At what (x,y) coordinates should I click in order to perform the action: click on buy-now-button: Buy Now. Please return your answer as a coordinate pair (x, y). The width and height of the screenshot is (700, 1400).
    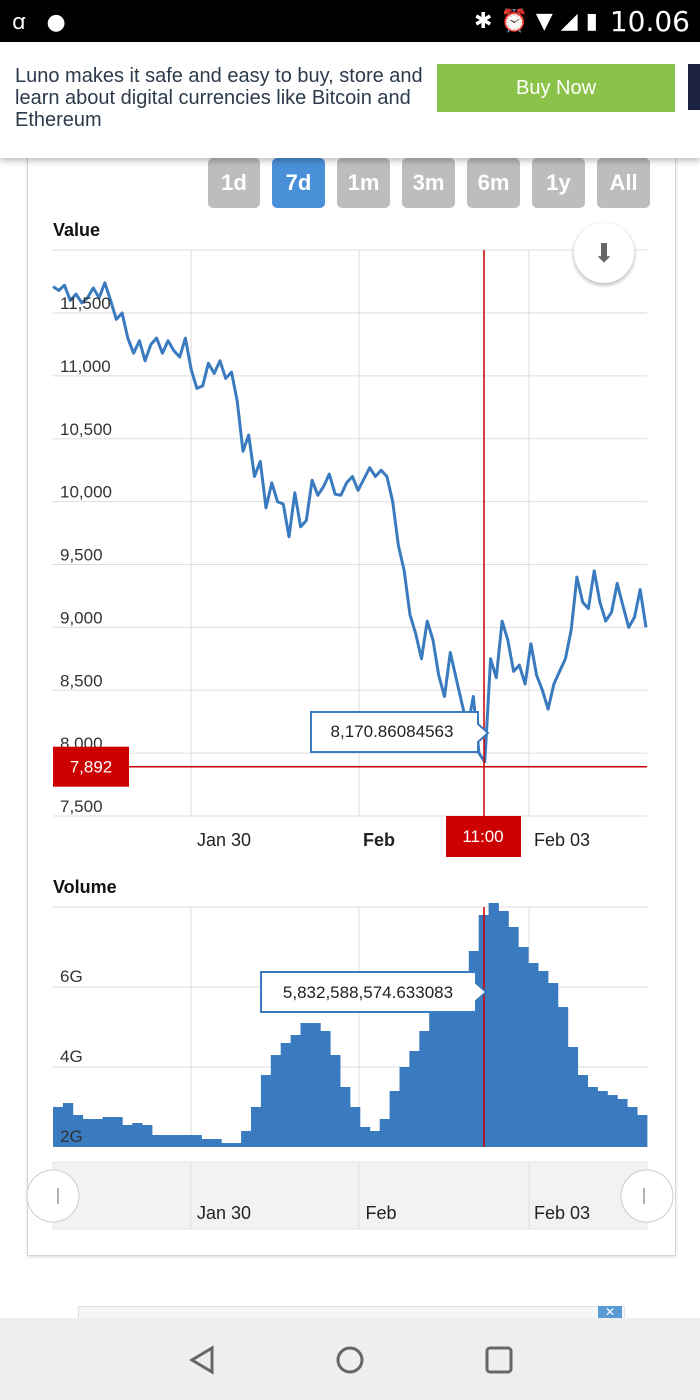
    Looking at the image, I should click on (556, 88).